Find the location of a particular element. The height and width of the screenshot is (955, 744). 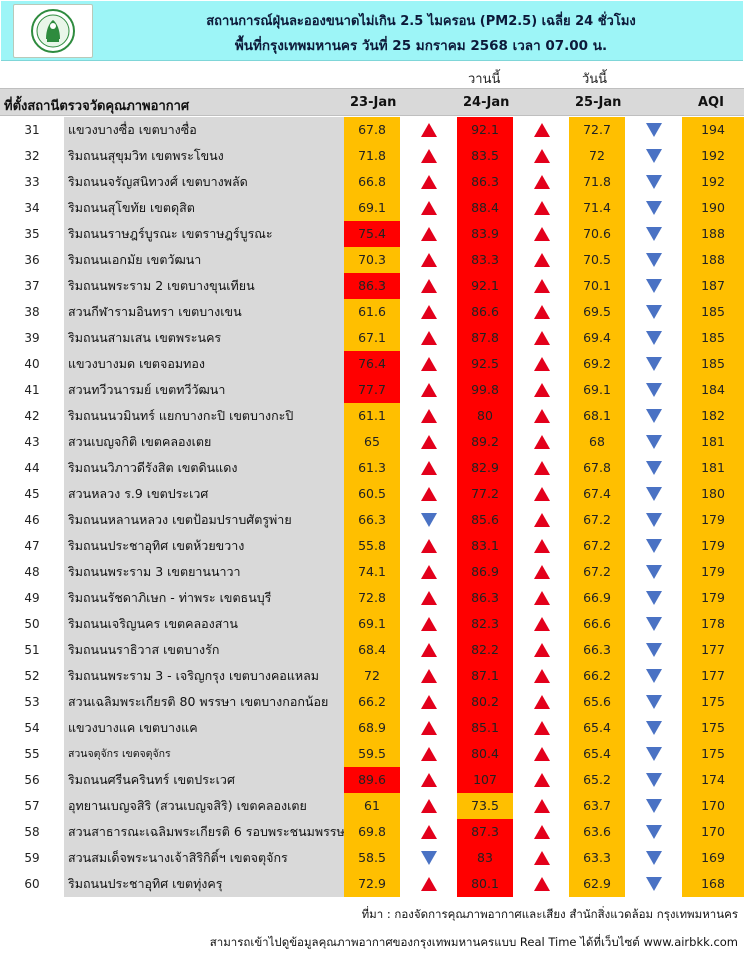

value-23-jan: 55.8 is located at coordinates (372, 546).